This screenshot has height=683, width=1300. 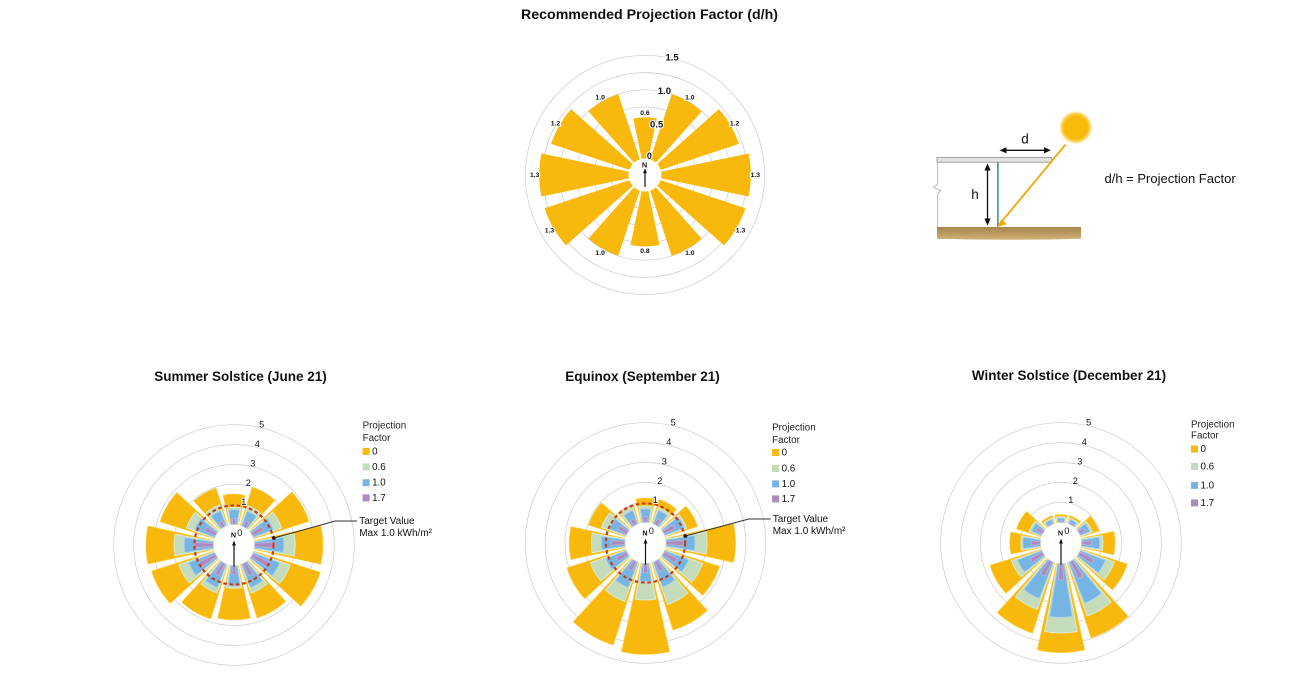 What do you see at coordinates (649, 15) in the screenshot?
I see `svg-text:Recommended Projection Factor: Recommended Projection Factor (d/h)` at bounding box center [649, 15].